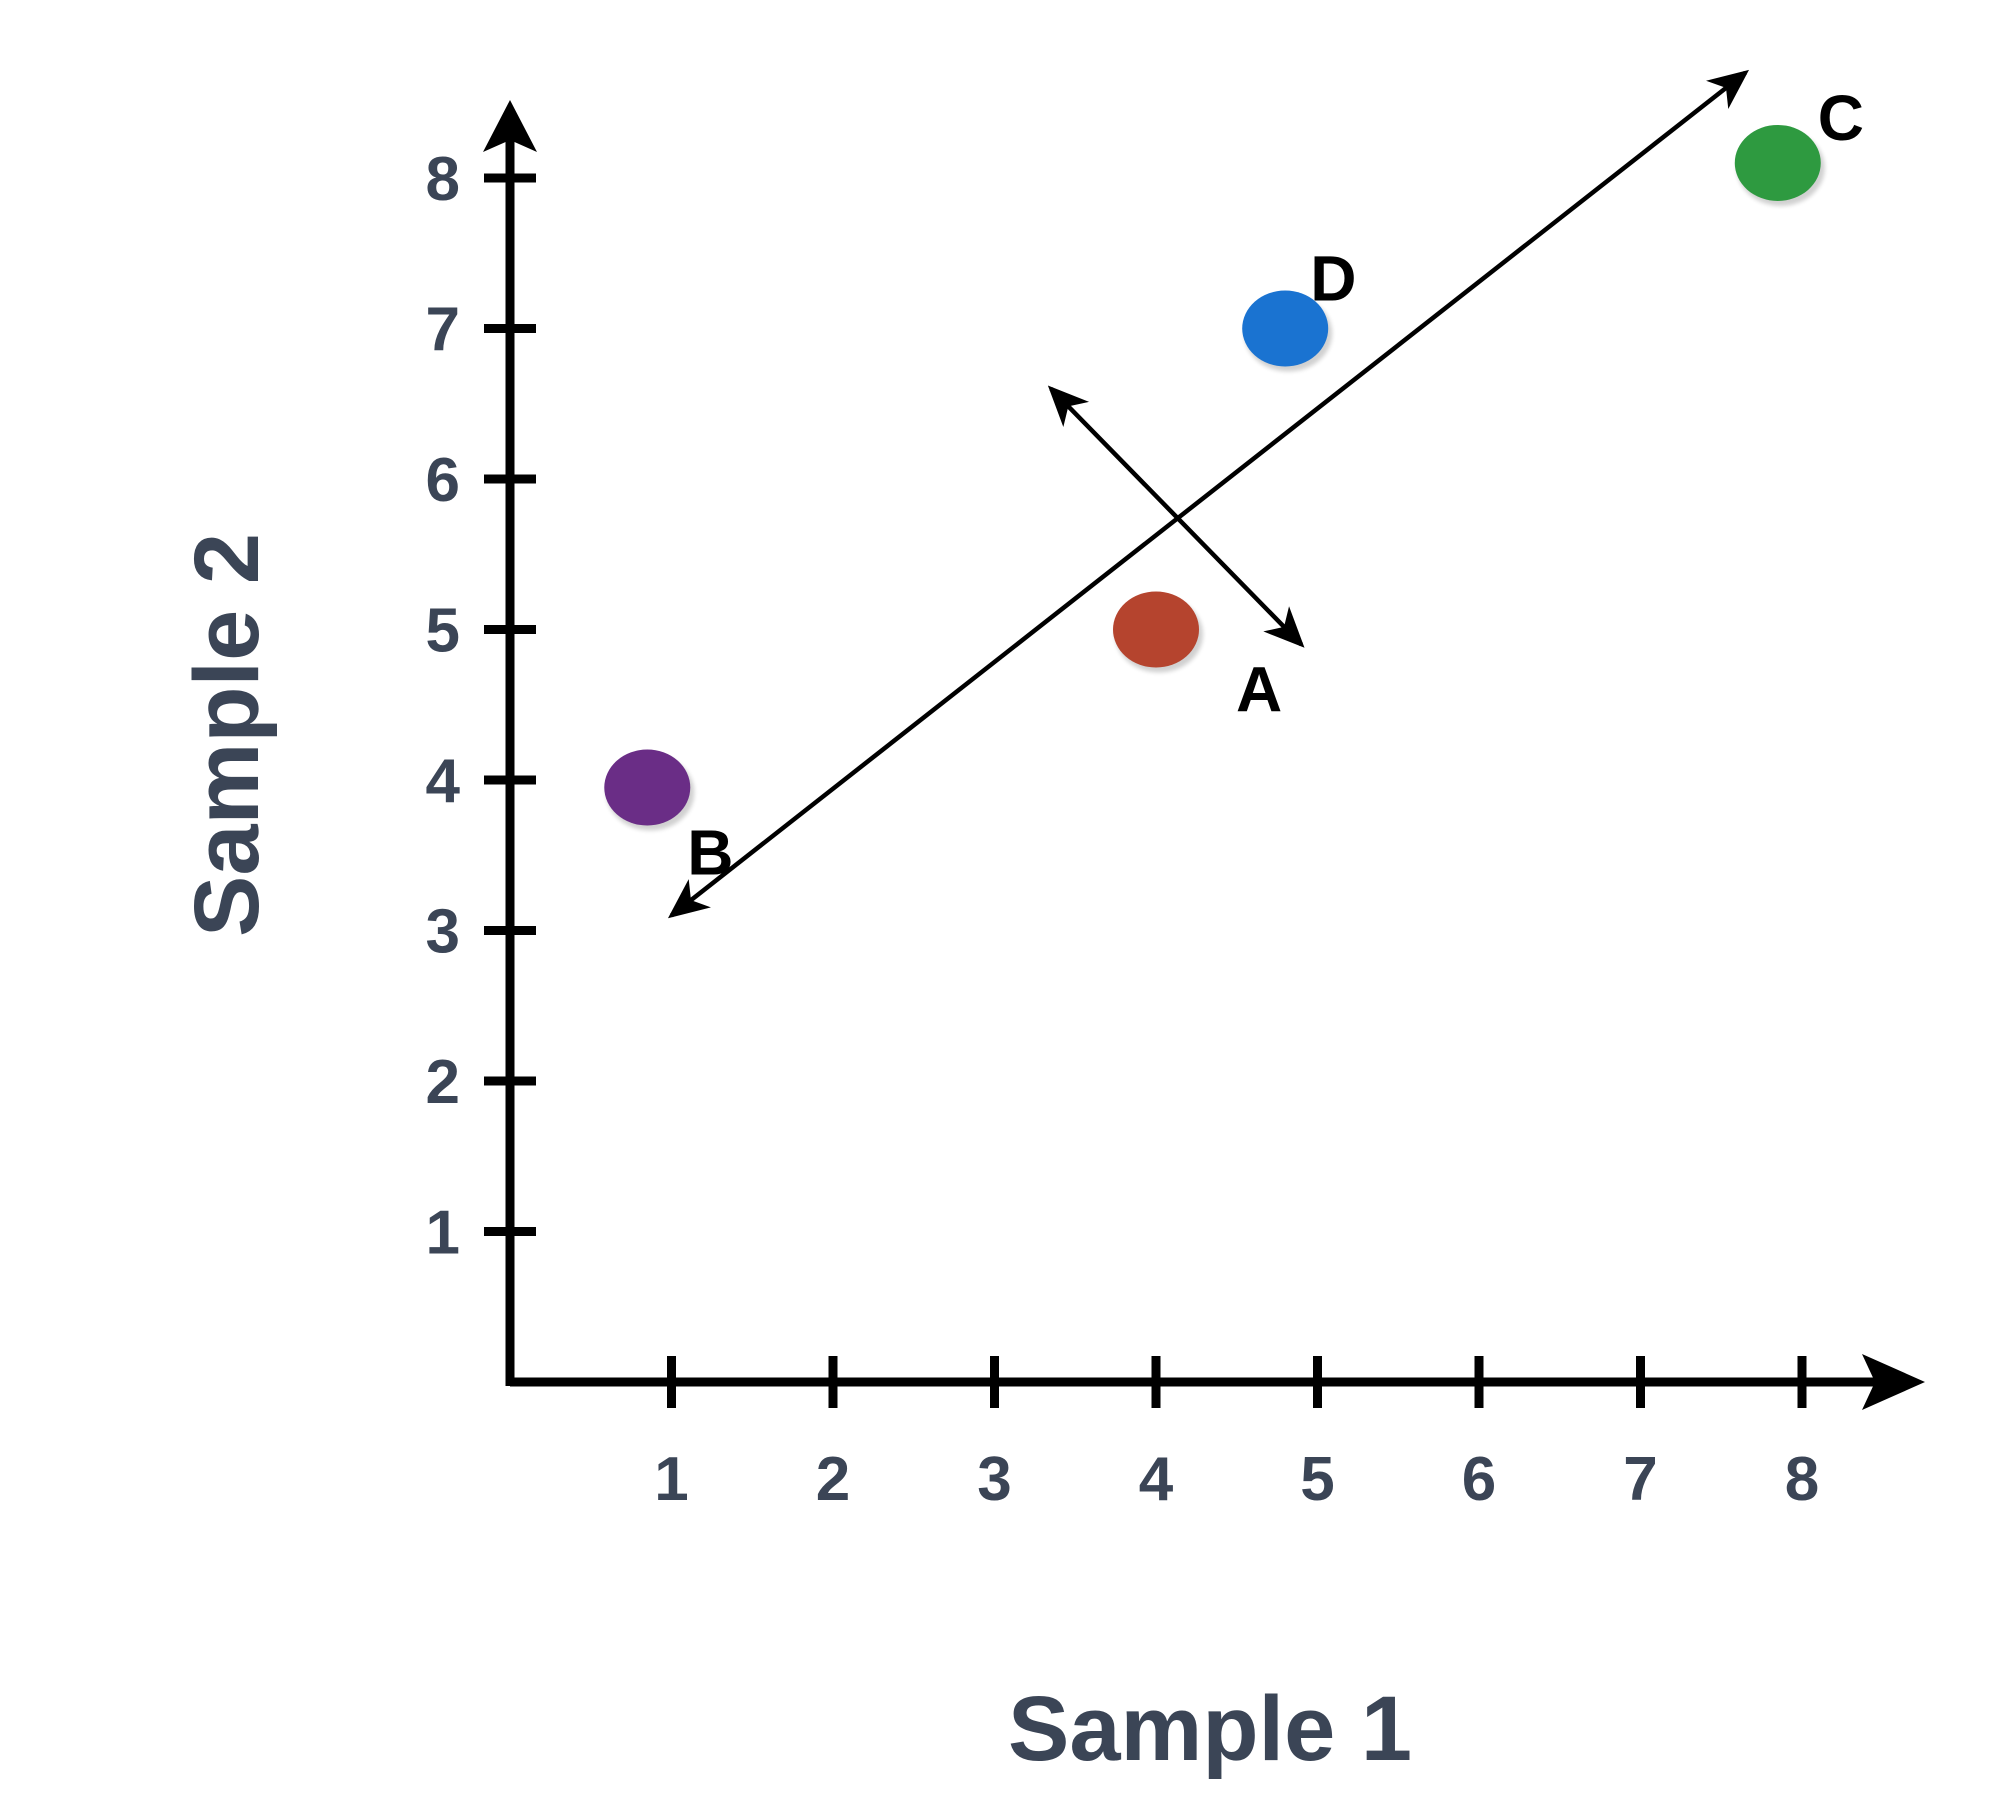 This screenshot has width=2000, height=1793. What do you see at coordinates (1841, 118) in the screenshot?
I see `point-label-C: C` at bounding box center [1841, 118].